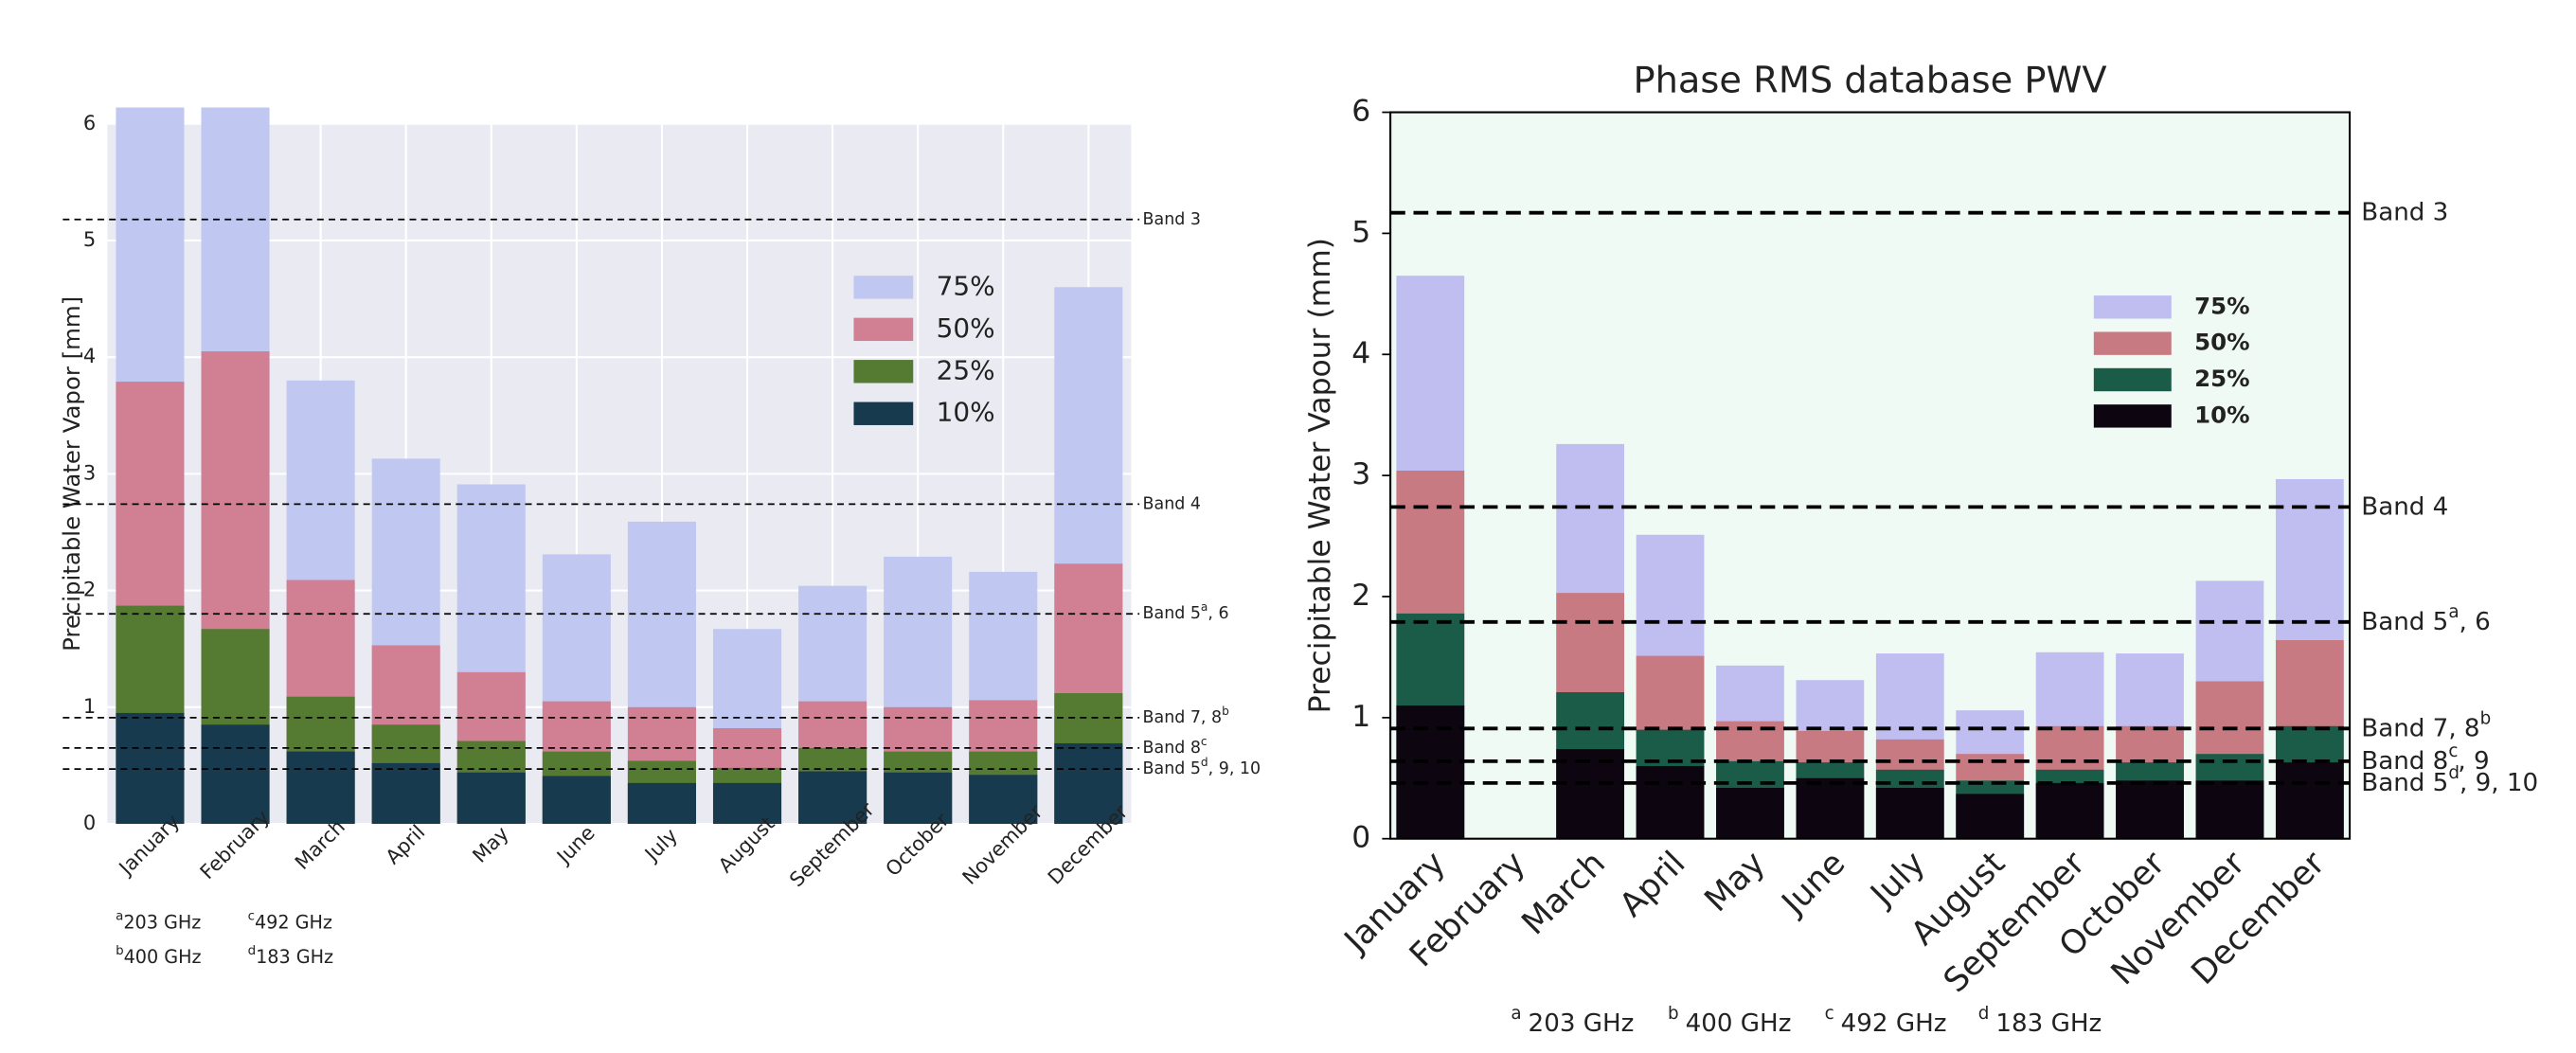  I want to click on band-name: Band 4, so click(1172, 503).